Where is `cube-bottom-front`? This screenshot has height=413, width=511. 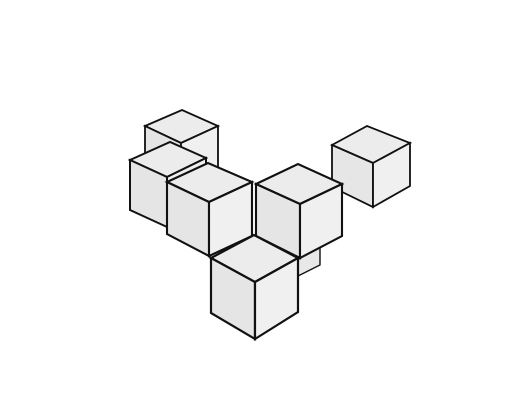
cube-bottom-front is located at coordinates (254, 287).